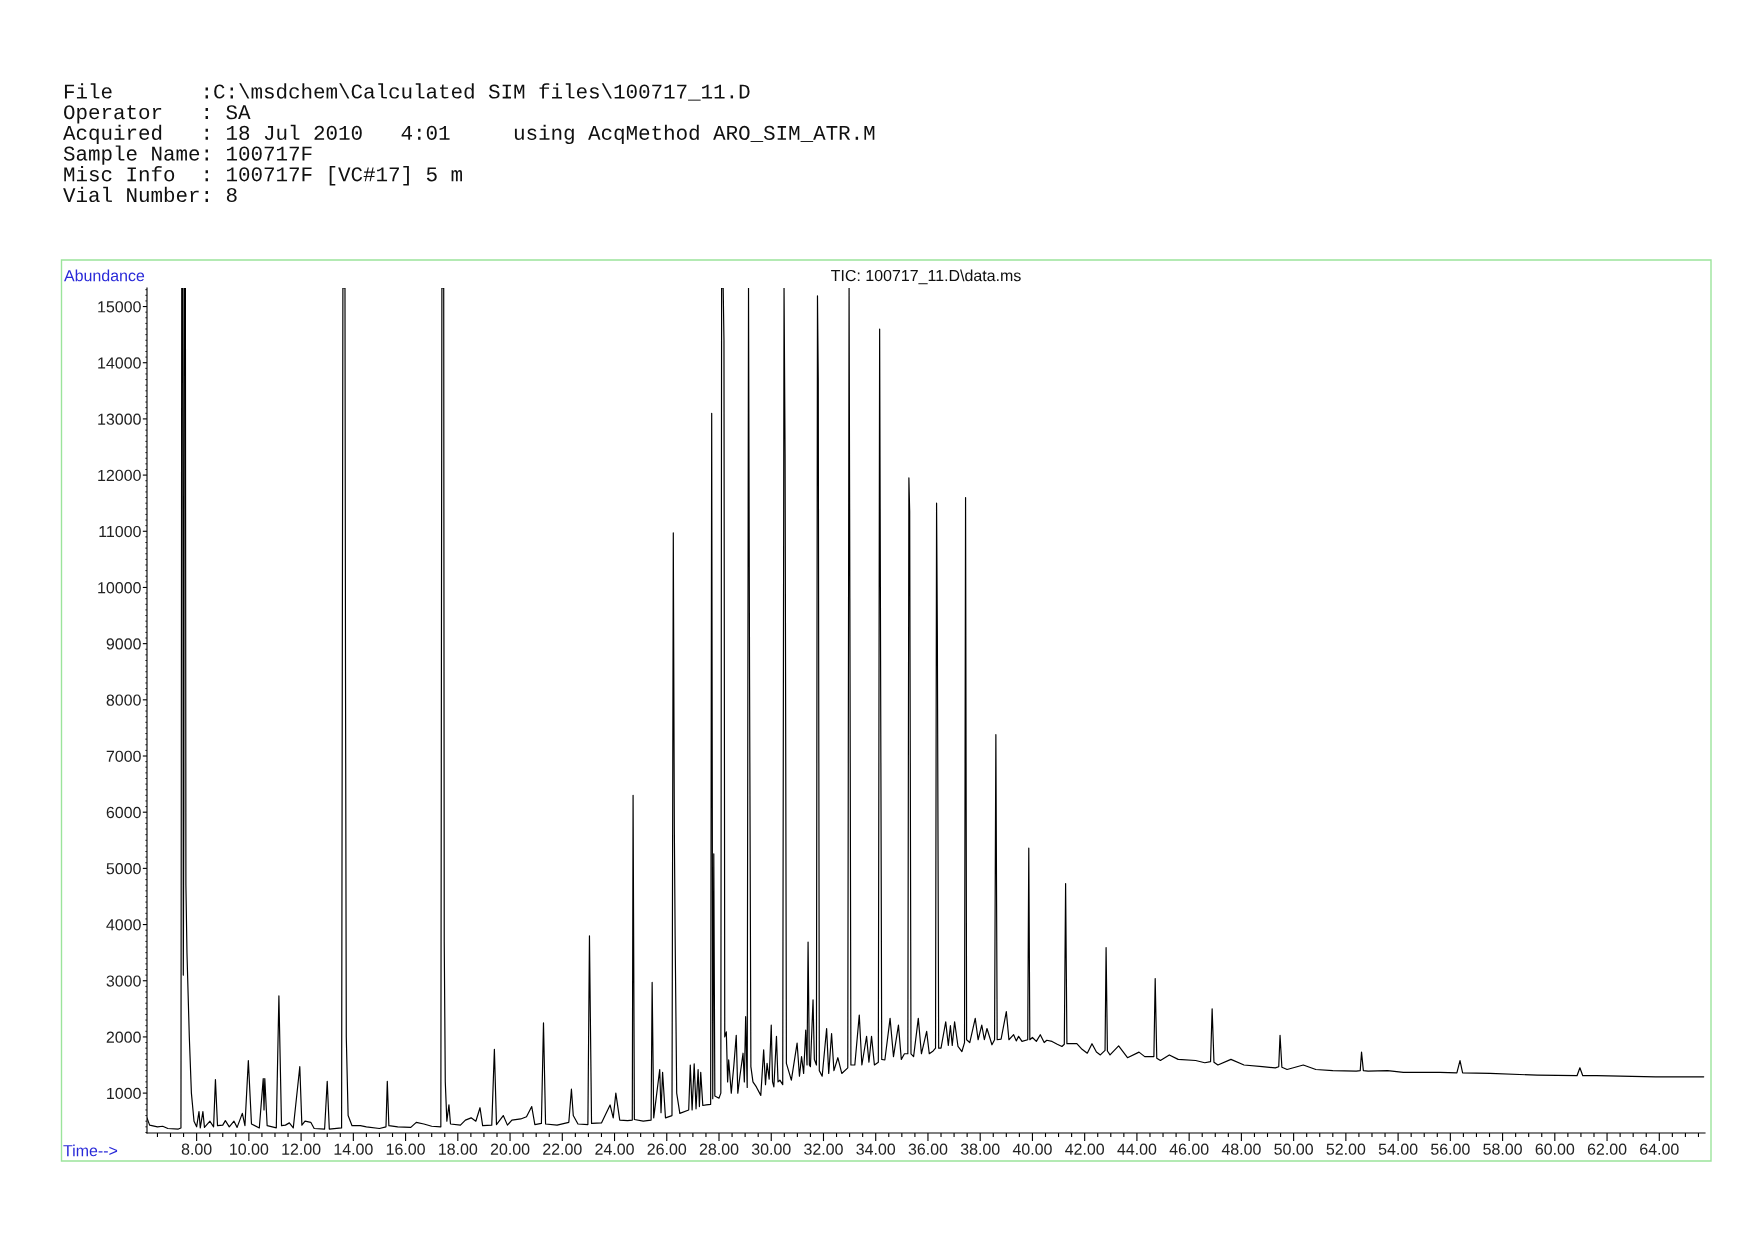 This screenshot has height=1240, width=1754. I want to click on x-tick-label: 20.00, so click(510, 1149).